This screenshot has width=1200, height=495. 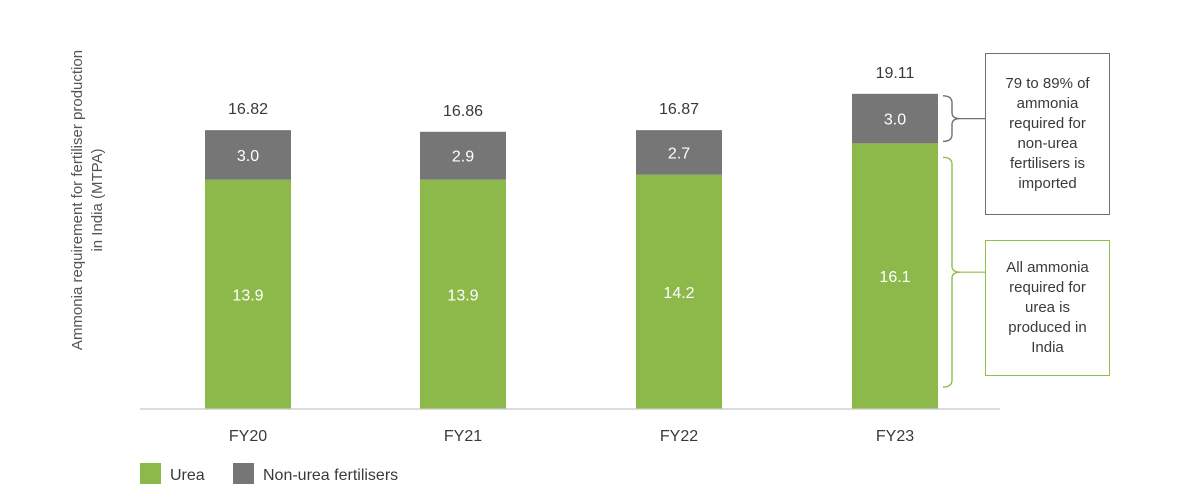 I want to click on bar-value-label: 16.1, so click(x=894, y=277).